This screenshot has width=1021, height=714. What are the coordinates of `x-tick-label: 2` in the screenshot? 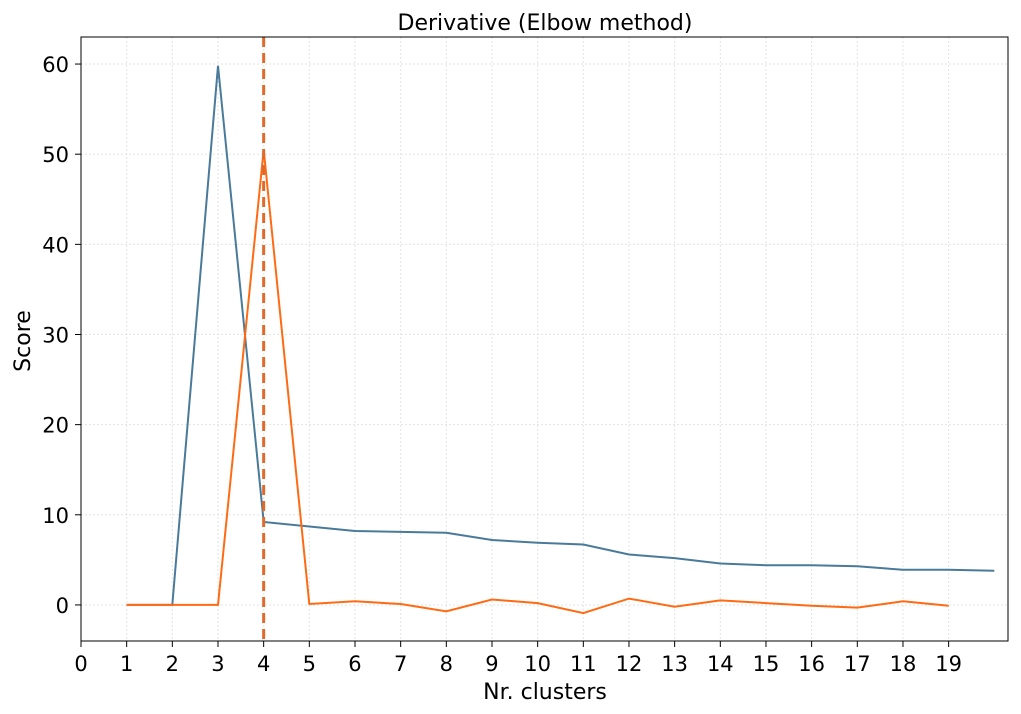 It's located at (172, 664).